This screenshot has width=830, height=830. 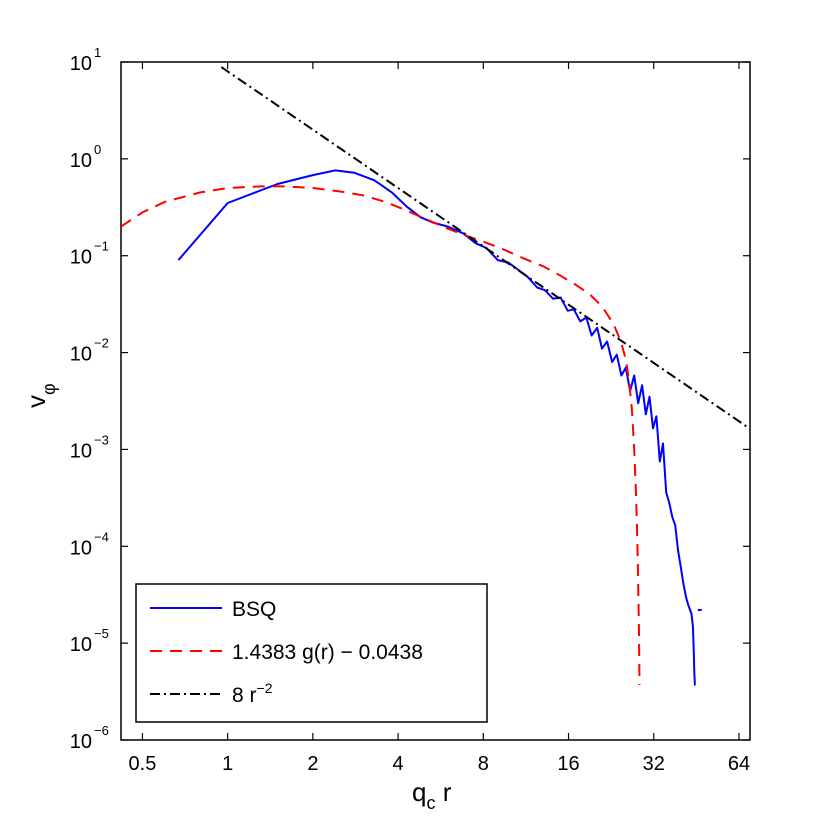 I want to click on x-tick-label: 32, so click(x=654, y=764).